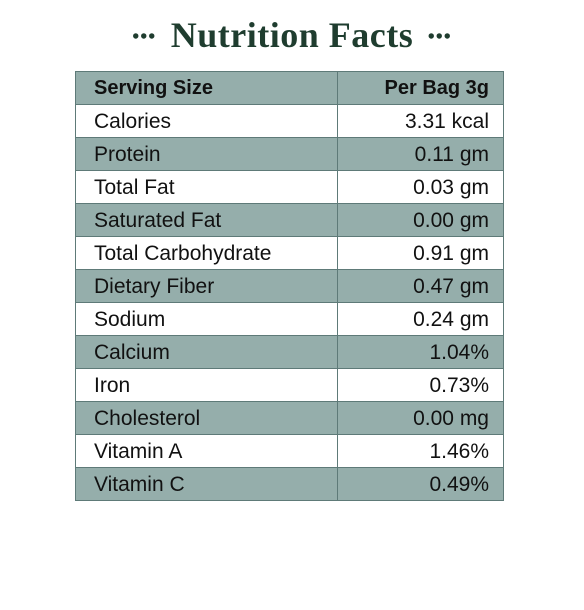 This screenshot has height=610, width=584. I want to click on ornament-right-icon: •••, so click(439, 36).